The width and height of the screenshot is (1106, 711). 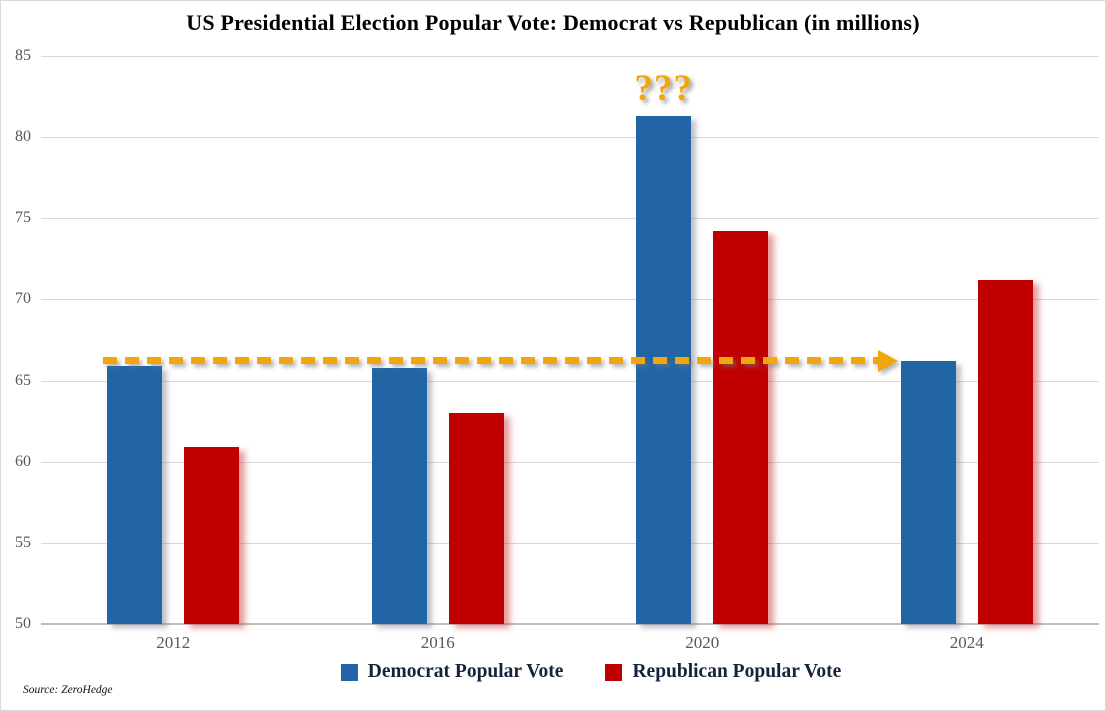 I want to click on legend-item-democrat: Democrat Popular Vote, so click(x=452, y=672).